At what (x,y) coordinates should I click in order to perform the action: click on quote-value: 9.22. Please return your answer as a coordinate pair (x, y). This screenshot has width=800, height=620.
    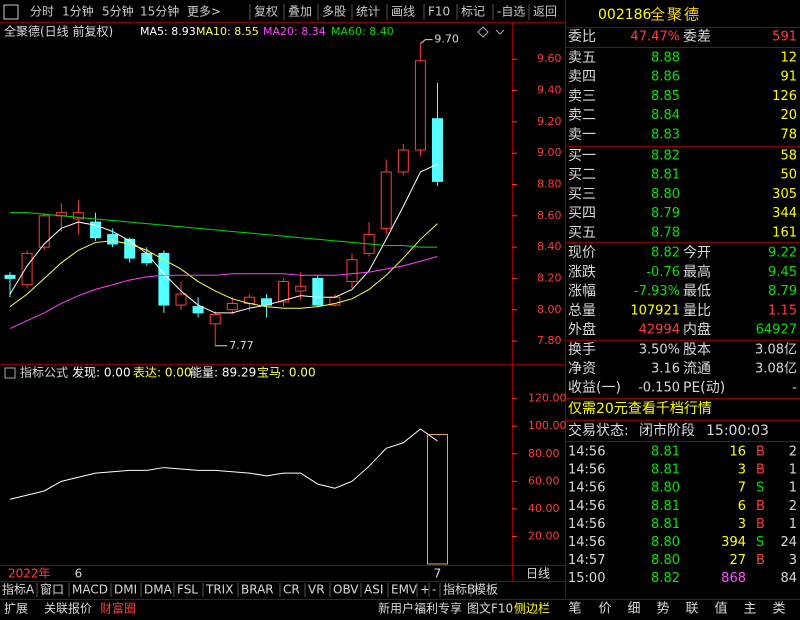
    Looking at the image, I should click on (782, 253).